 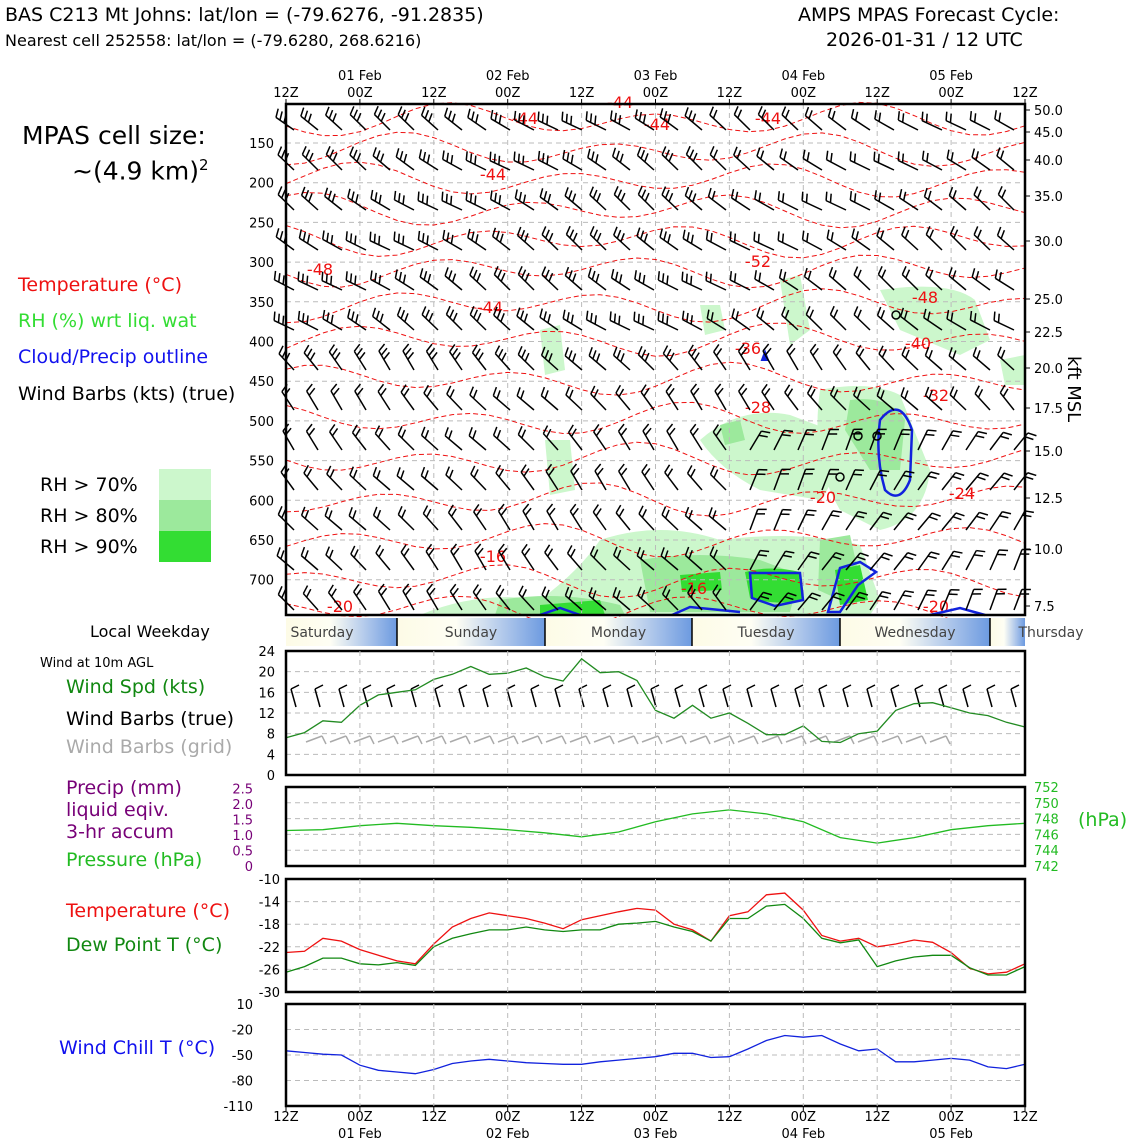 What do you see at coordinates (249, 867) in the screenshot?
I see `precip-tick: 0` at bounding box center [249, 867].